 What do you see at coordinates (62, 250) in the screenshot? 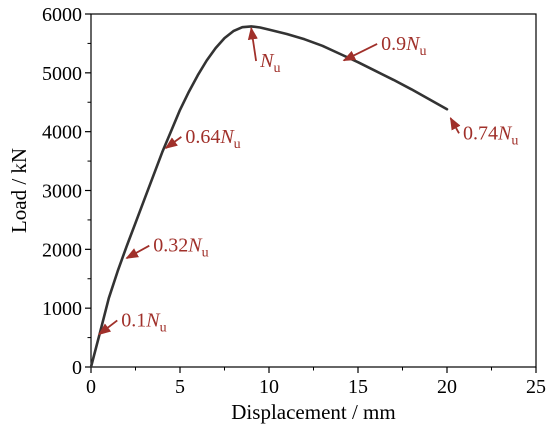
I see `y-tick-label: 2000` at bounding box center [62, 250].